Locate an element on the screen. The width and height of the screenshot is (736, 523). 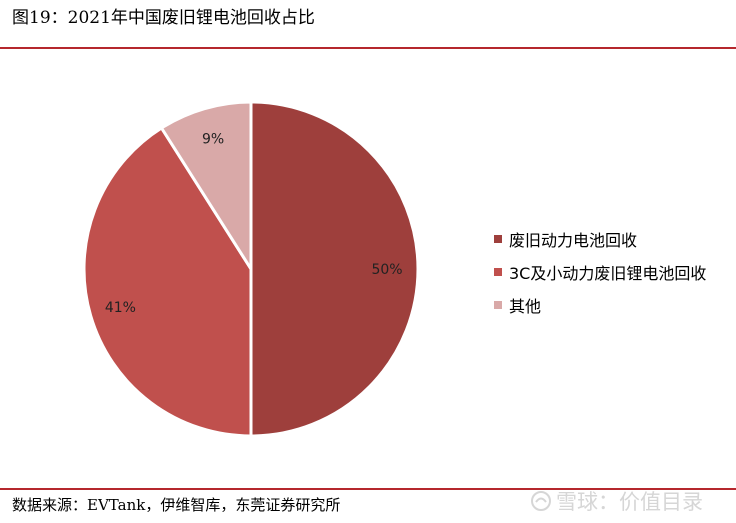
data-label-other: 9% is located at coordinates (213, 139).